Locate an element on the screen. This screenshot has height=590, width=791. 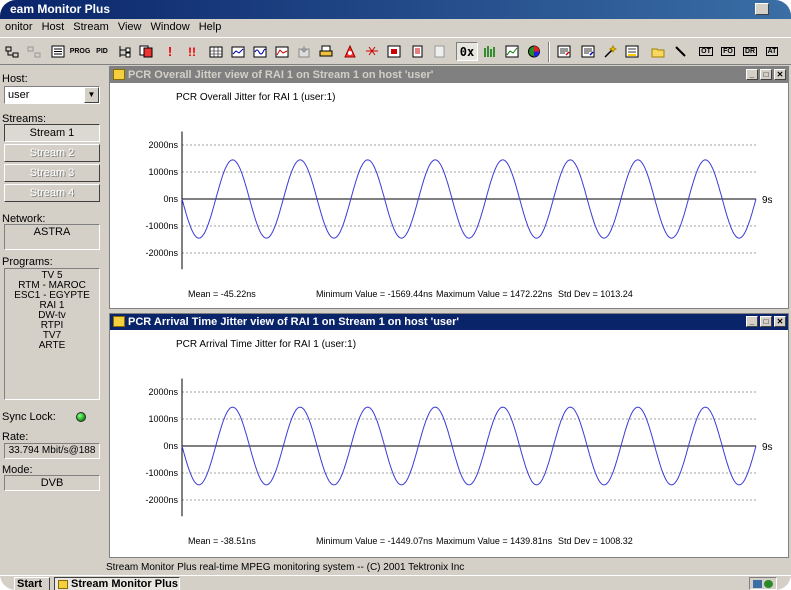
programs-label: Programs: is located at coordinates (27, 262).